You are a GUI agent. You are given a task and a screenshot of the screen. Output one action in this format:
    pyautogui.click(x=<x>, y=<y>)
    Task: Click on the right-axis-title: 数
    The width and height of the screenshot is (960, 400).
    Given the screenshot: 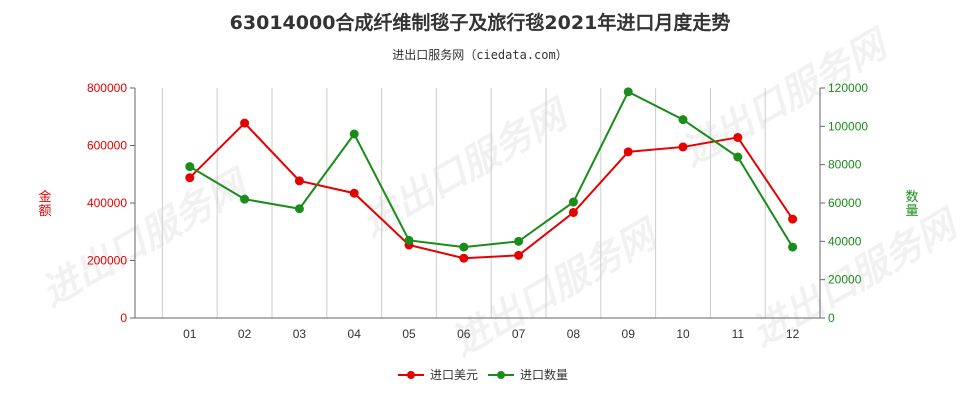 What is the action you would take?
    pyautogui.click(x=911, y=197)
    